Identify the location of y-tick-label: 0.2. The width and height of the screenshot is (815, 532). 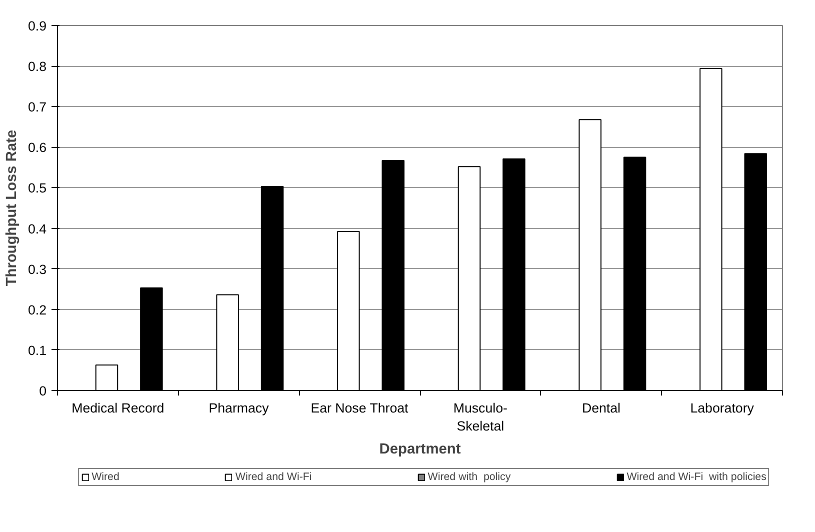
(37, 310).